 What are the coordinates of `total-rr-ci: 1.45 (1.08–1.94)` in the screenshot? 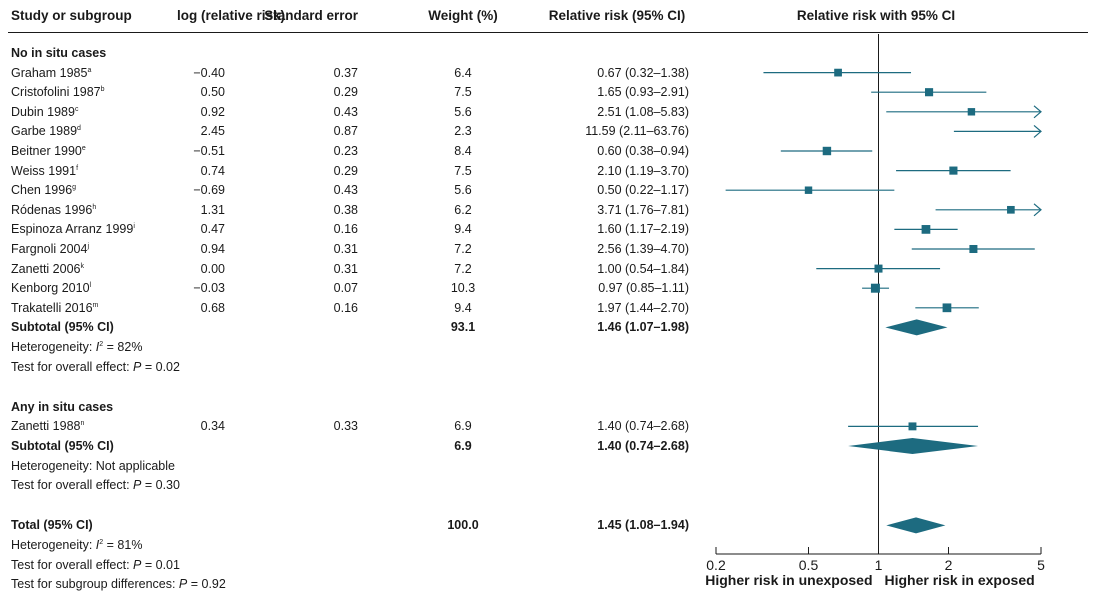 It's located at (643, 525).